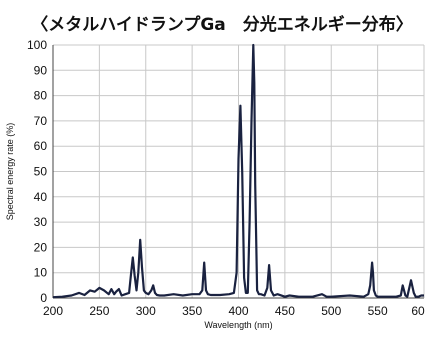  I want to click on y-tick-label: 90, so click(41, 70).